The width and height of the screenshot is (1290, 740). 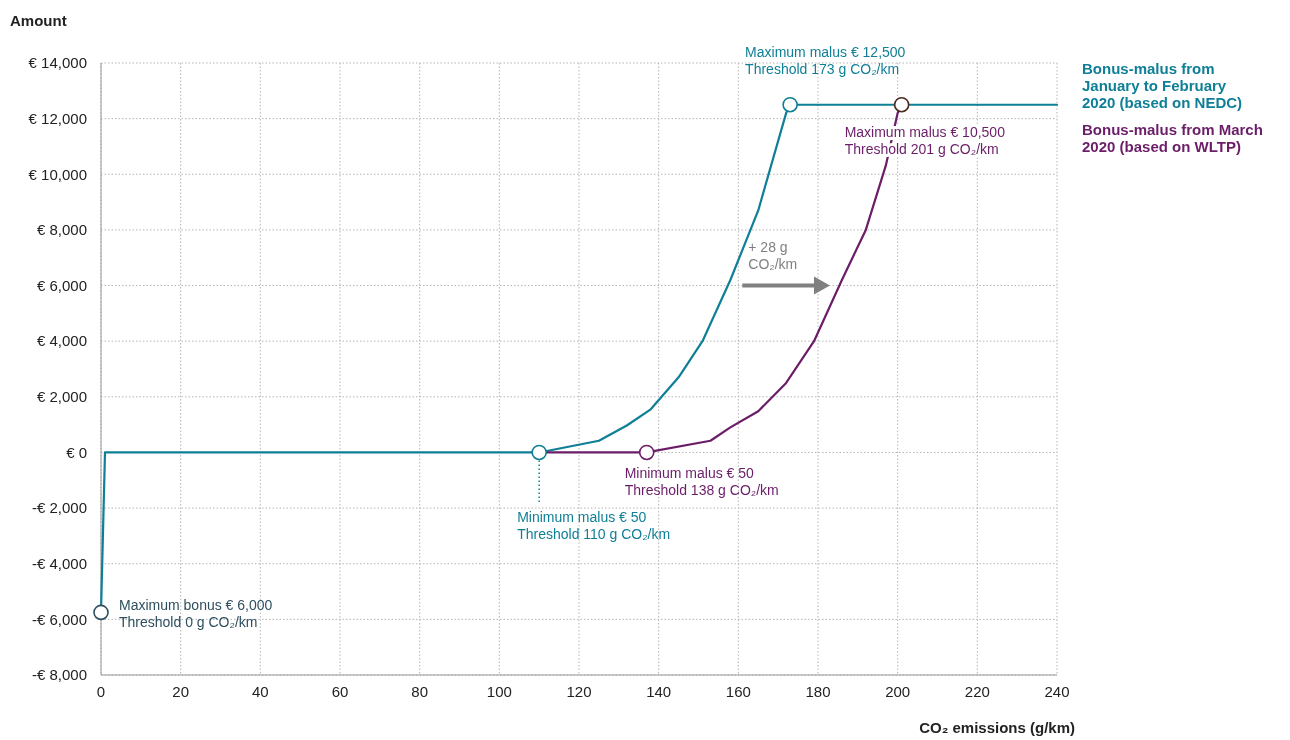 I want to click on x-tick-label: 240, so click(x=1057, y=691).